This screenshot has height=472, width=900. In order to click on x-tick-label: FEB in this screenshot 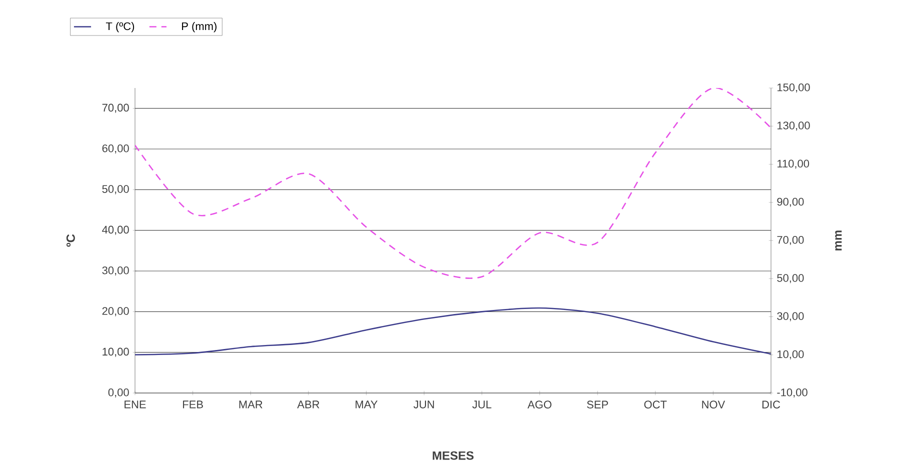, I will do `click(193, 404)`.